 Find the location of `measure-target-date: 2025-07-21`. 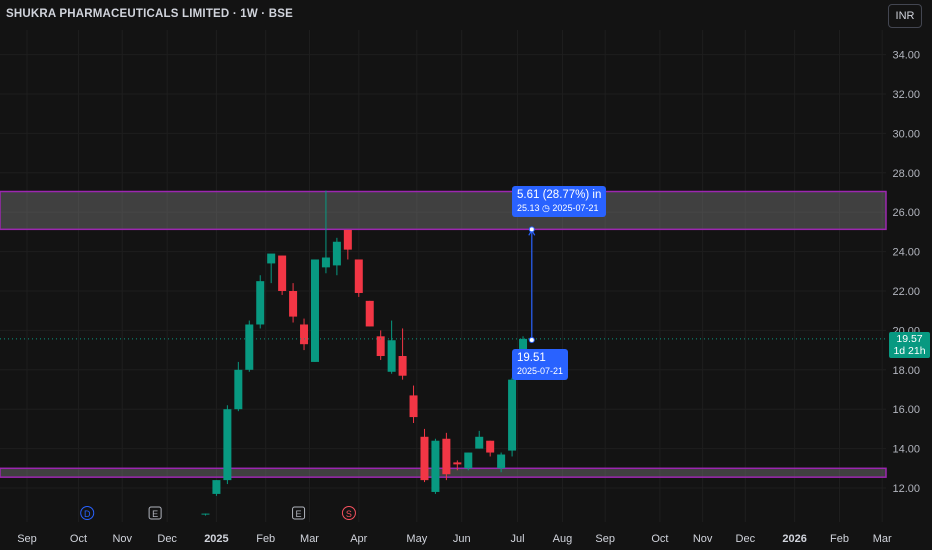

measure-target-date: 2025-07-21 is located at coordinates (575, 208).